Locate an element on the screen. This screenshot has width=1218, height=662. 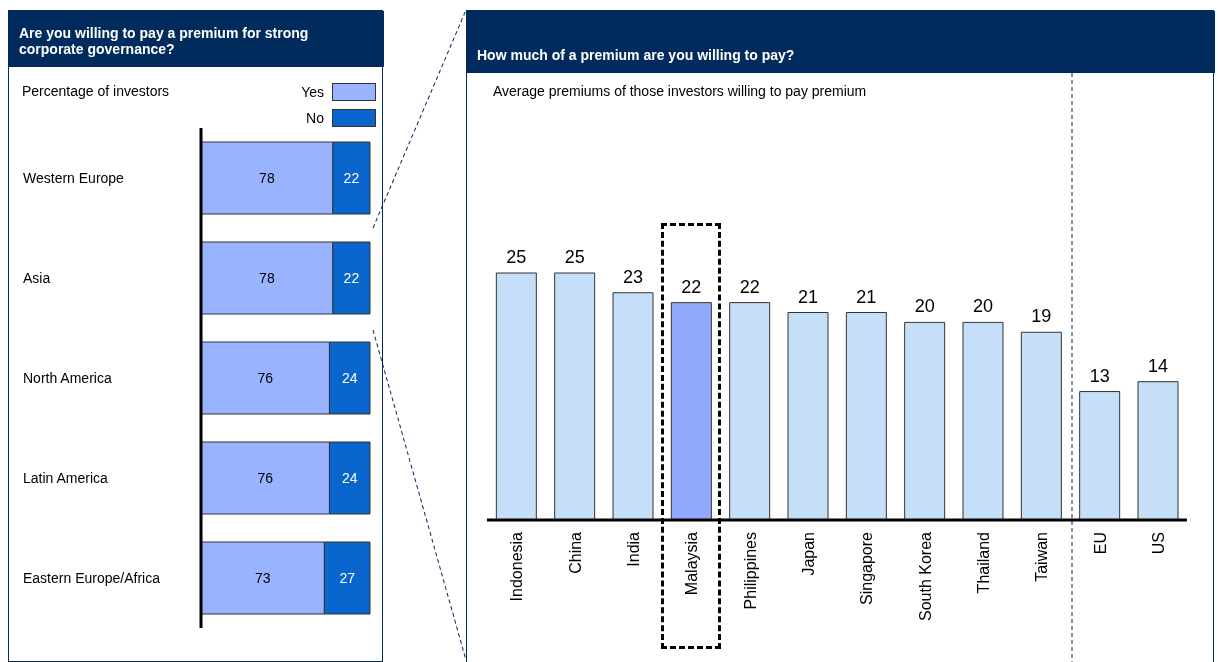
data-label: 23 is located at coordinates (633, 276).